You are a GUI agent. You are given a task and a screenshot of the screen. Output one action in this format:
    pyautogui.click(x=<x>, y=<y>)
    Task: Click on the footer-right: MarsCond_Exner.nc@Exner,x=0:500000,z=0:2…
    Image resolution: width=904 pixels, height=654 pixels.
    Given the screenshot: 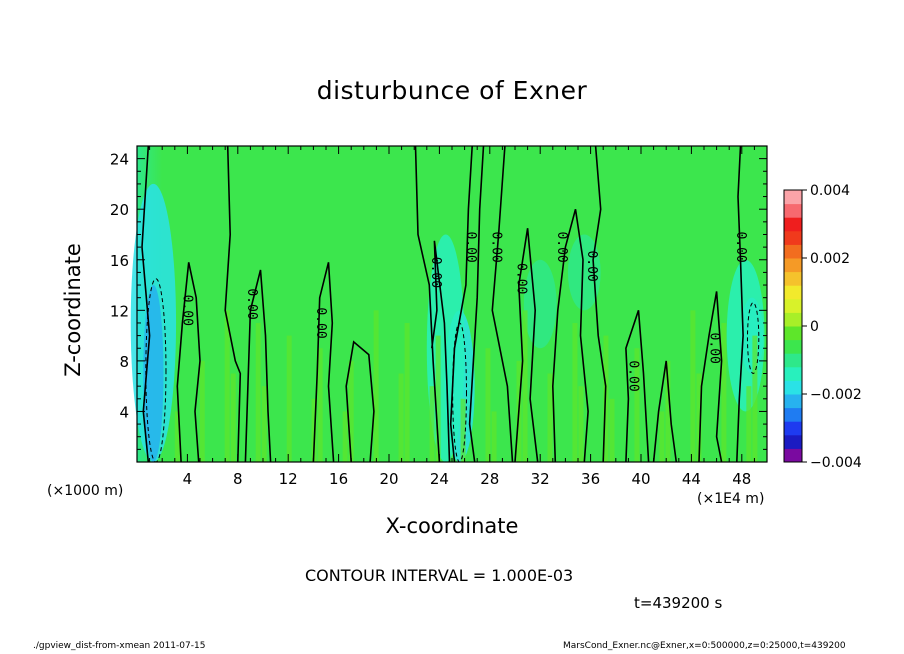 What is the action you would take?
    pyautogui.click(x=704, y=646)
    